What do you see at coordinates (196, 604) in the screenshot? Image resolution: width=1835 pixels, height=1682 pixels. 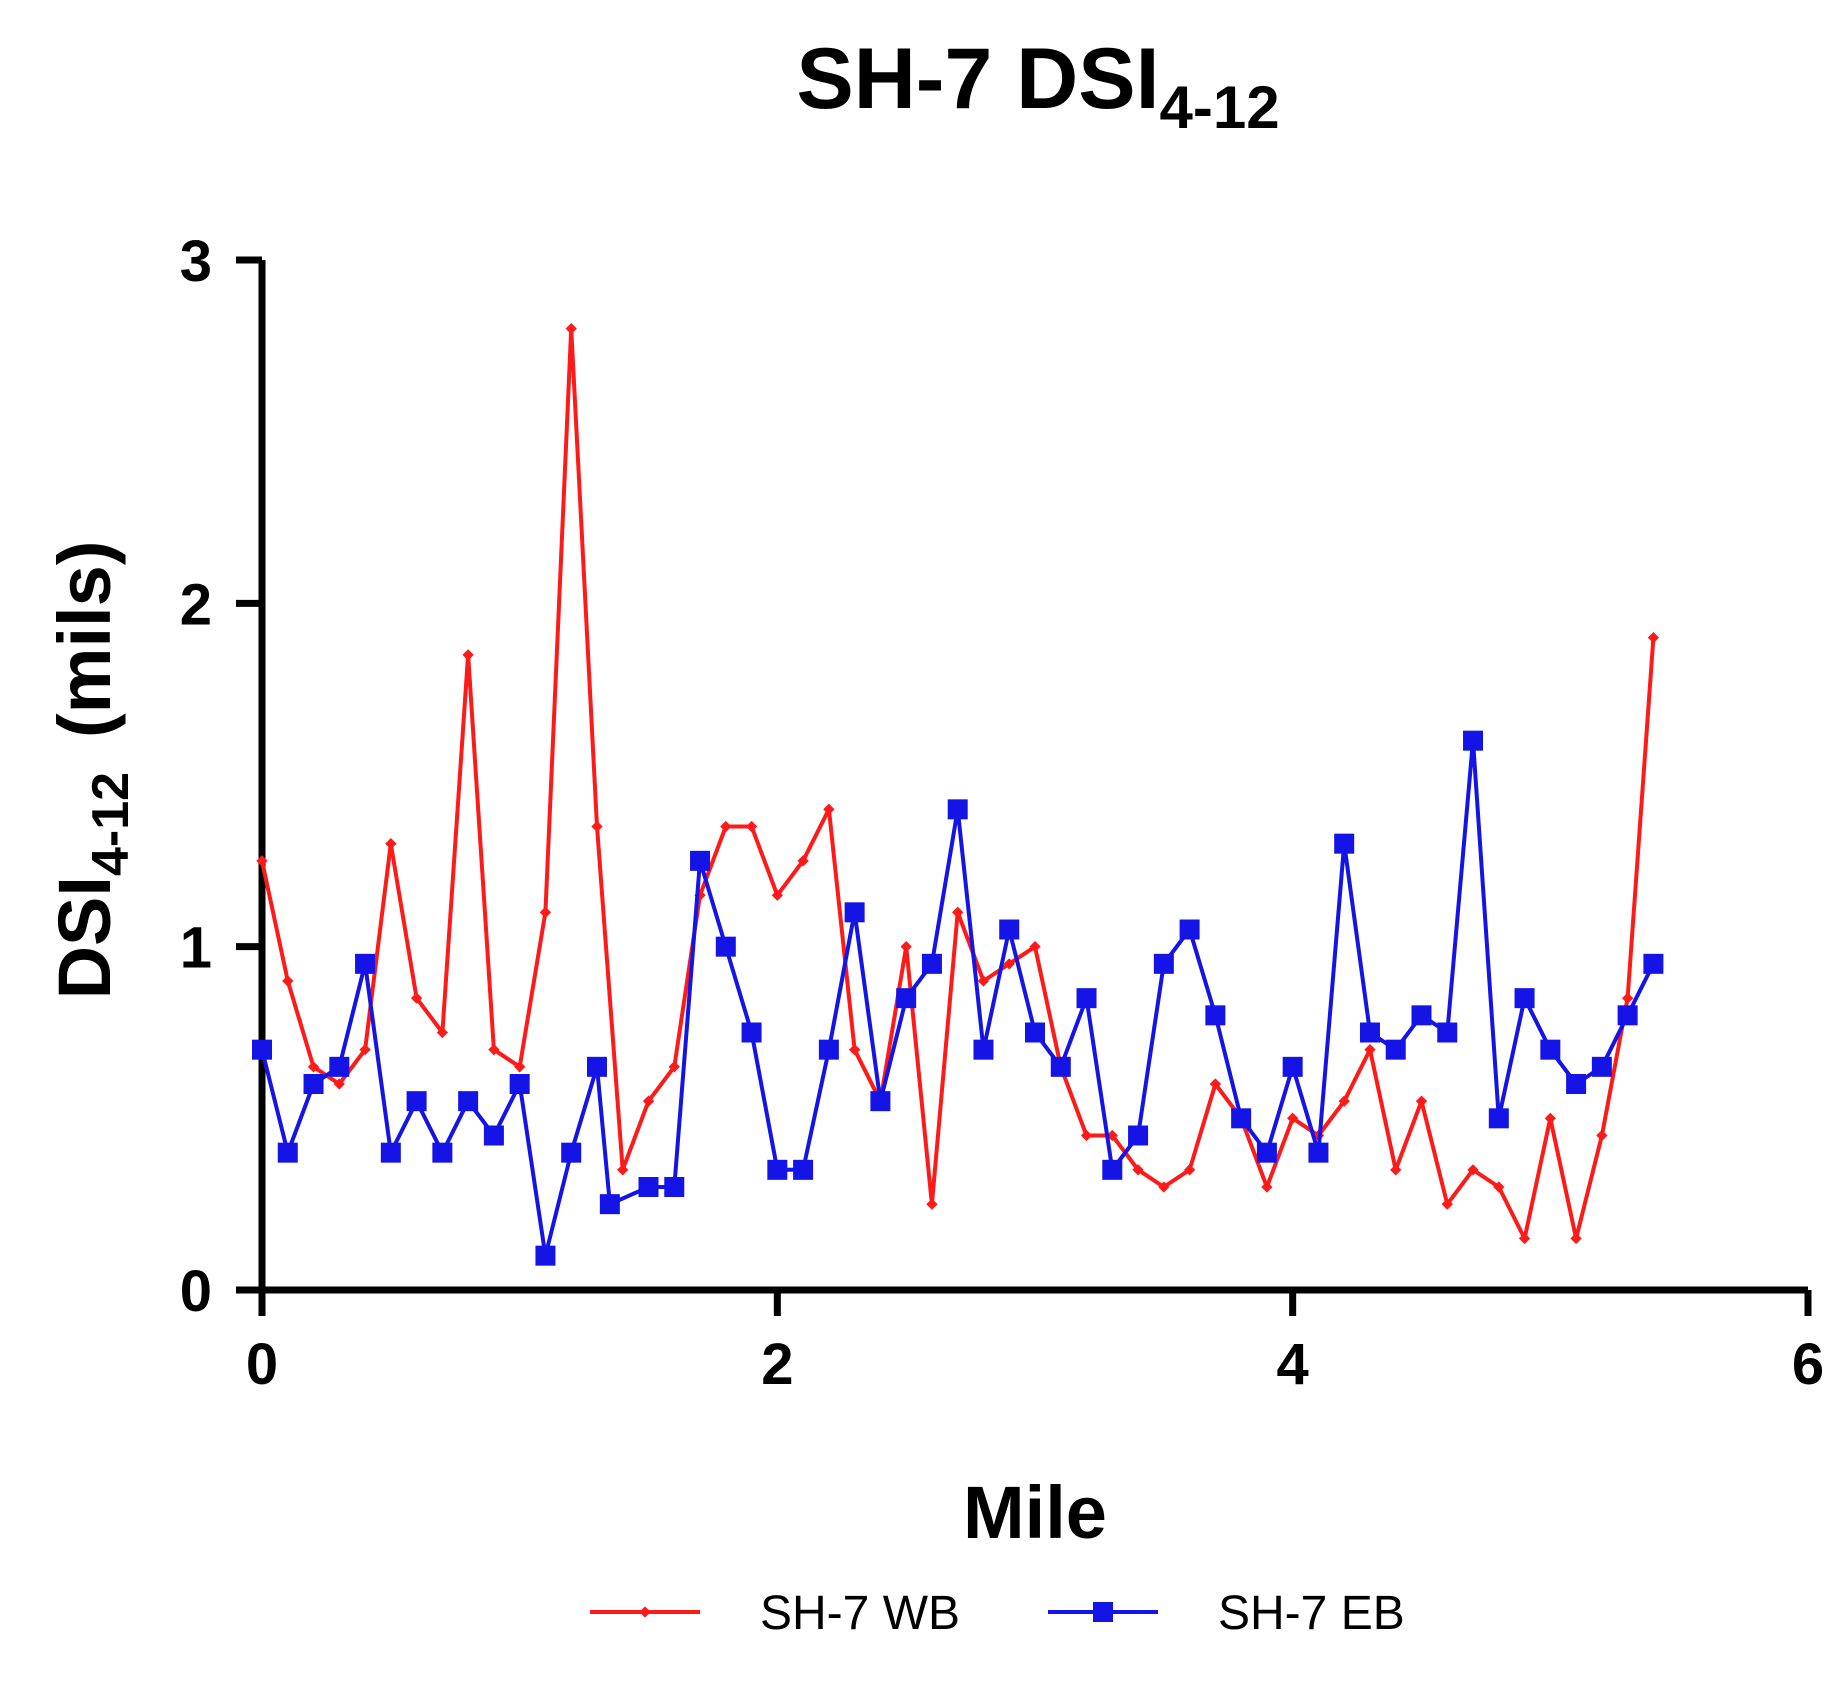 I see `y-tick-label-2: 2` at bounding box center [196, 604].